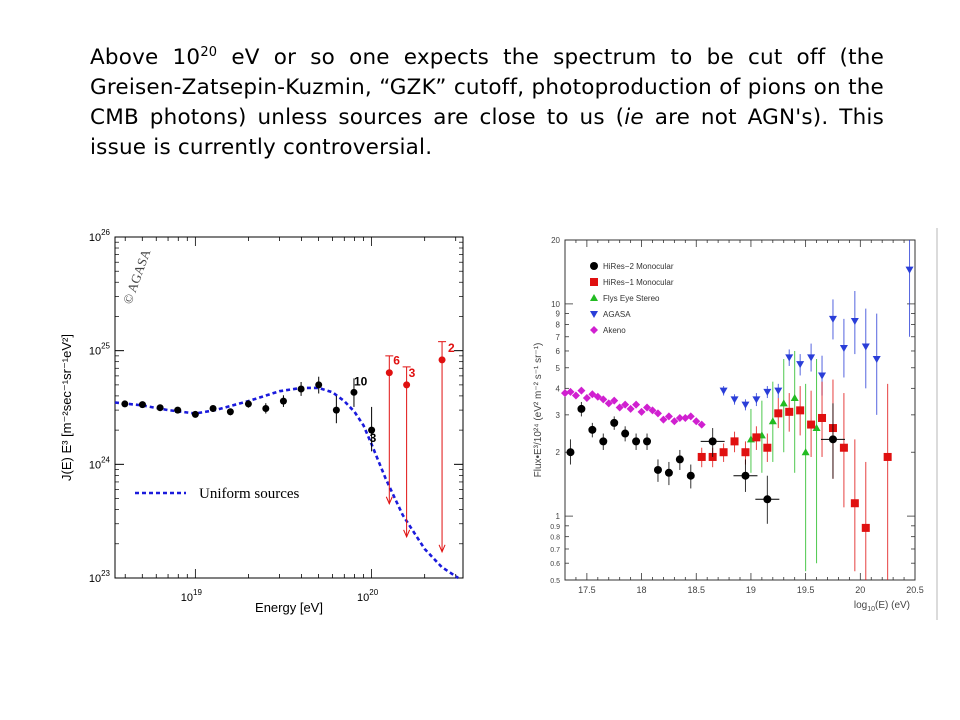 This screenshot has width=960, height=720. What do you see at coordinates (558, 415) in the screenshot?
I see `hires-y-tick-label: 3` at bounding box center [558, 415].